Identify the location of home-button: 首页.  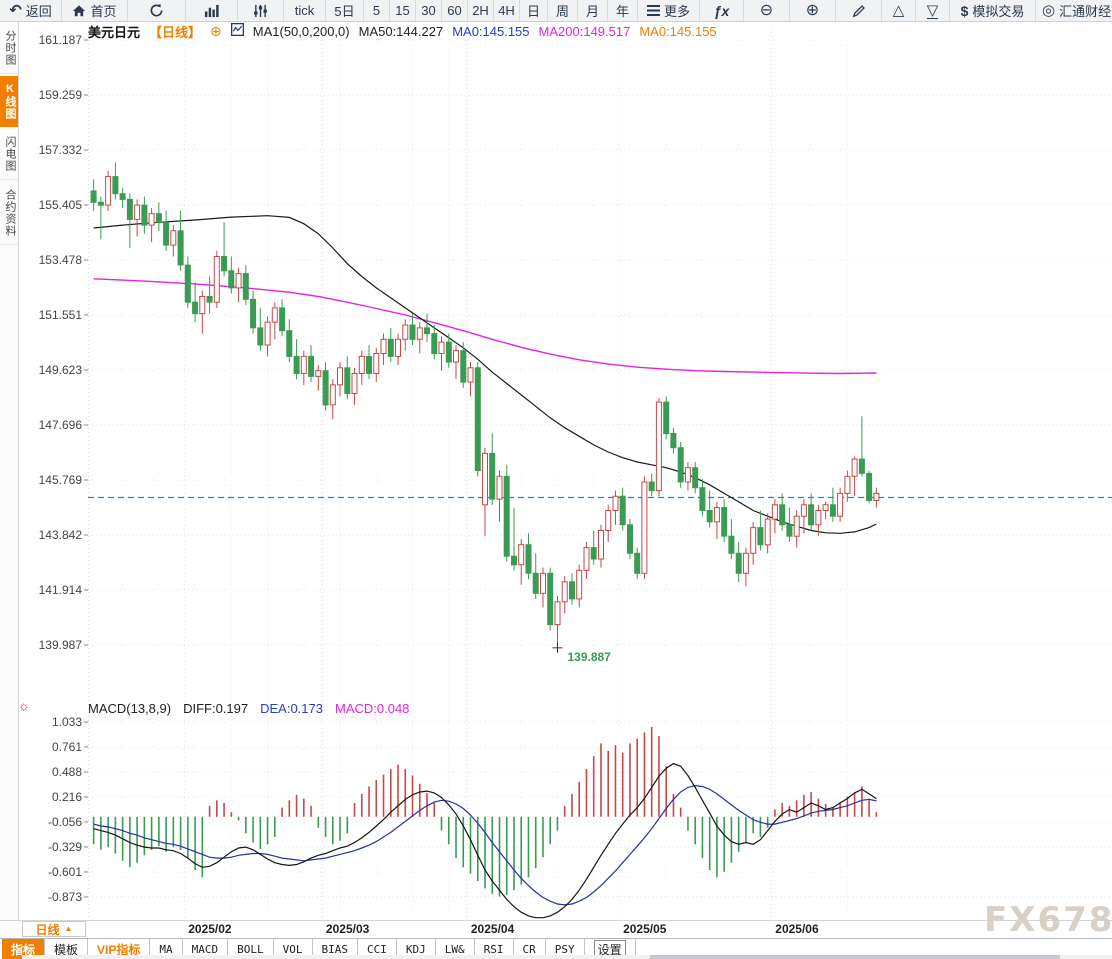
(95, 10).